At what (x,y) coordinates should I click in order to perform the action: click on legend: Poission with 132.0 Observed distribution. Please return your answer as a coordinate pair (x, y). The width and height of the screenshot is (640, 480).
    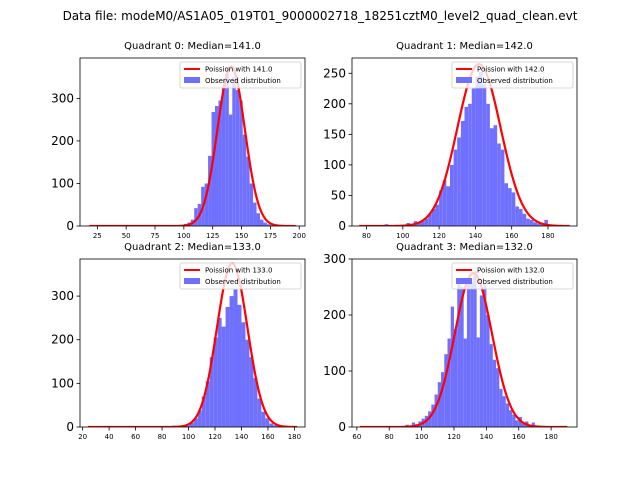
    Looking at the image, I should click on (512, 276).